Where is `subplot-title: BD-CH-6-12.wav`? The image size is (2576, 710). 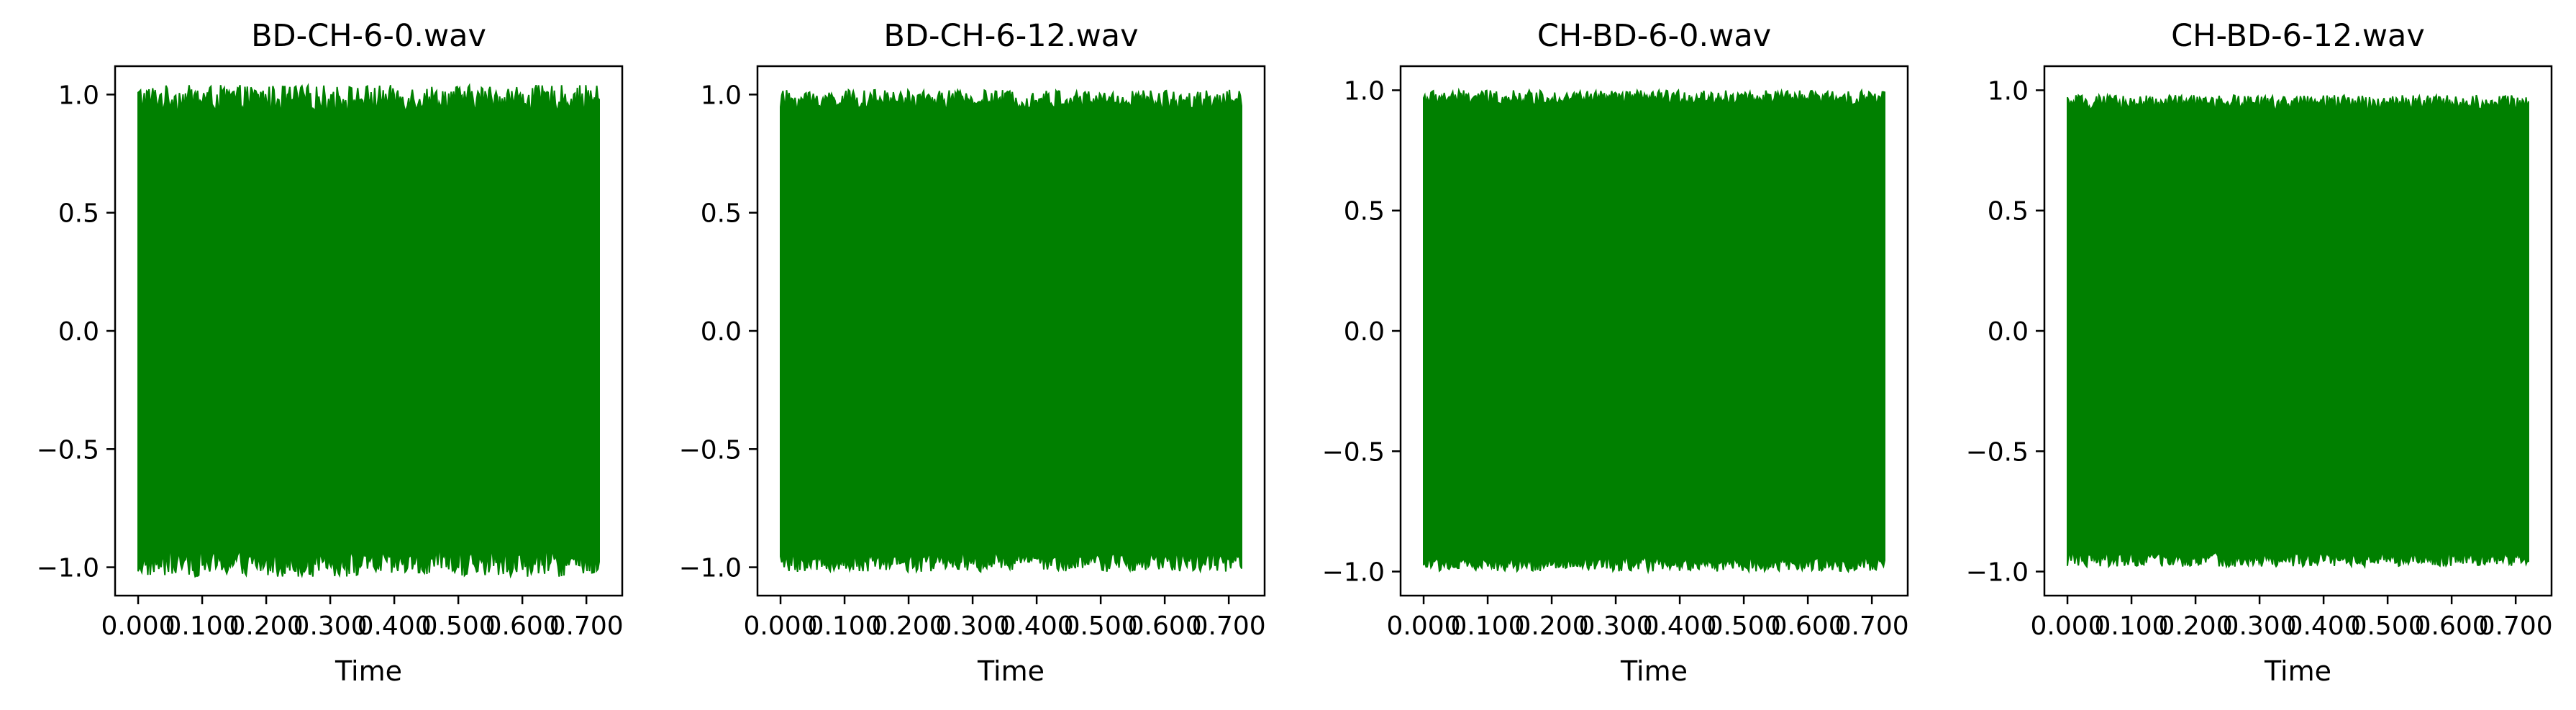 subplot-title: BD-CH-6-12.wav is located at coordinates (1010, 36).